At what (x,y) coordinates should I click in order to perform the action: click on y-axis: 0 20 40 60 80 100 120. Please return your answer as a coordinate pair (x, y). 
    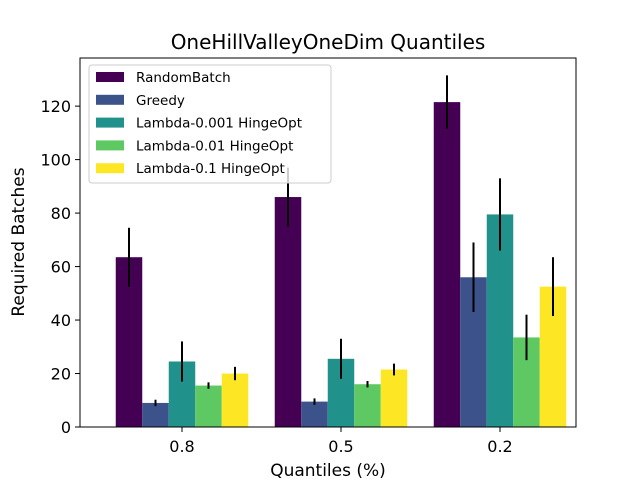
    Looking at the image, I should click on (60, 267).